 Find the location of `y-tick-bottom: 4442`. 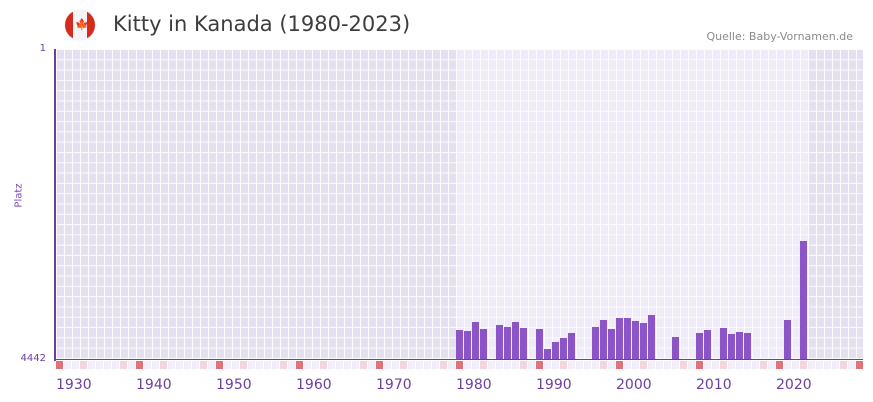

y-tick-bottom: 4442 is located at coordinates (33, 358).